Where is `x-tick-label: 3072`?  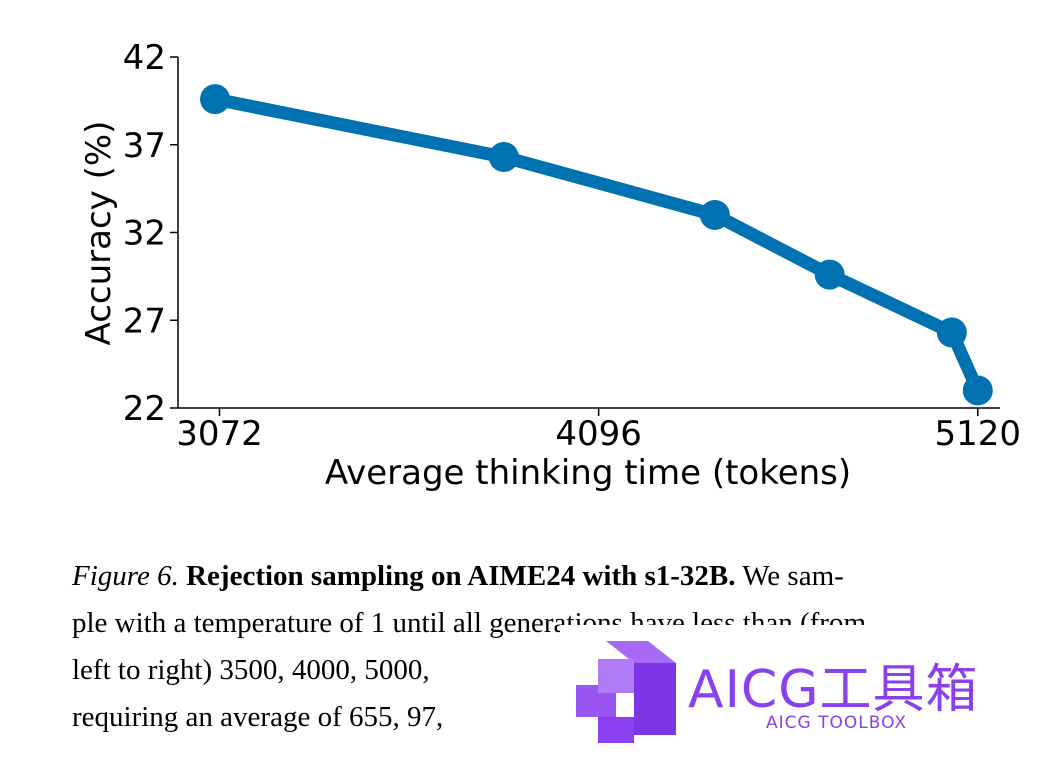 x-tick-label: 3072 is located at coordinates (219, 434).